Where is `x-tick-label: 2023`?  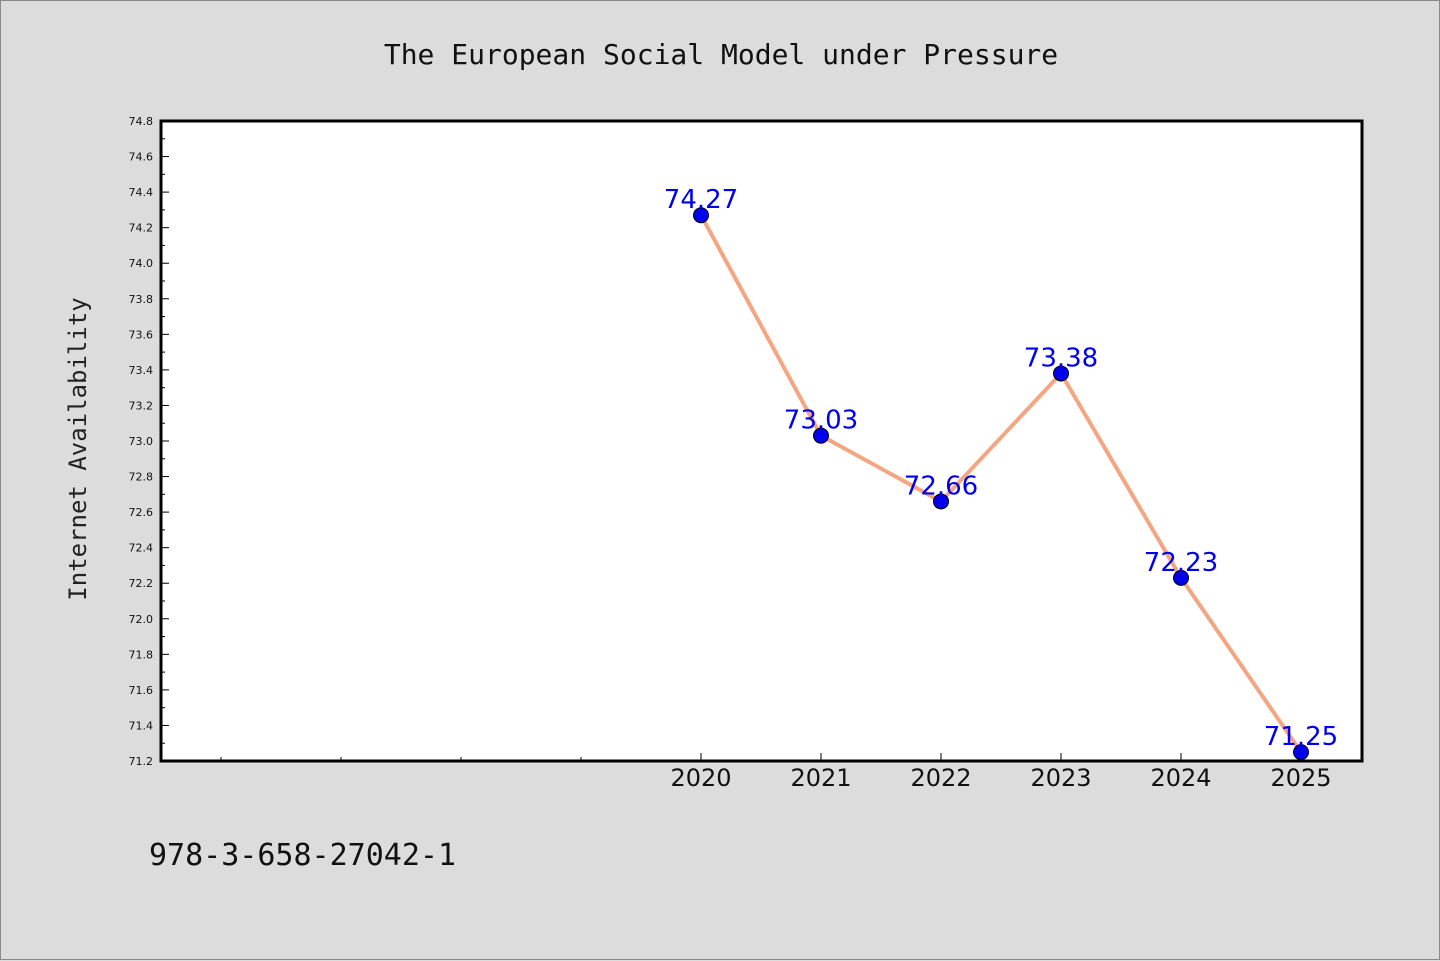
x-tick-label: 2023 is located at coordinates (1060, 778).